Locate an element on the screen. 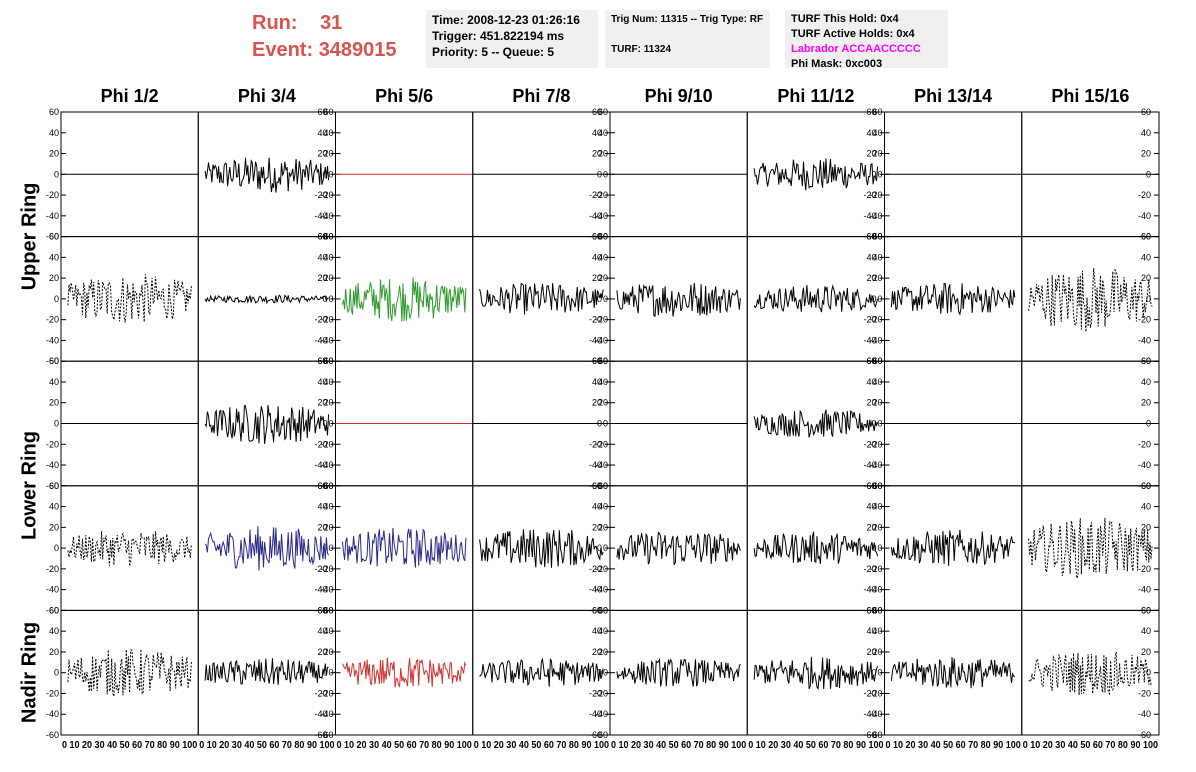  phi-title-8: Phi 15/16 is located at coordinates (1090, 96).